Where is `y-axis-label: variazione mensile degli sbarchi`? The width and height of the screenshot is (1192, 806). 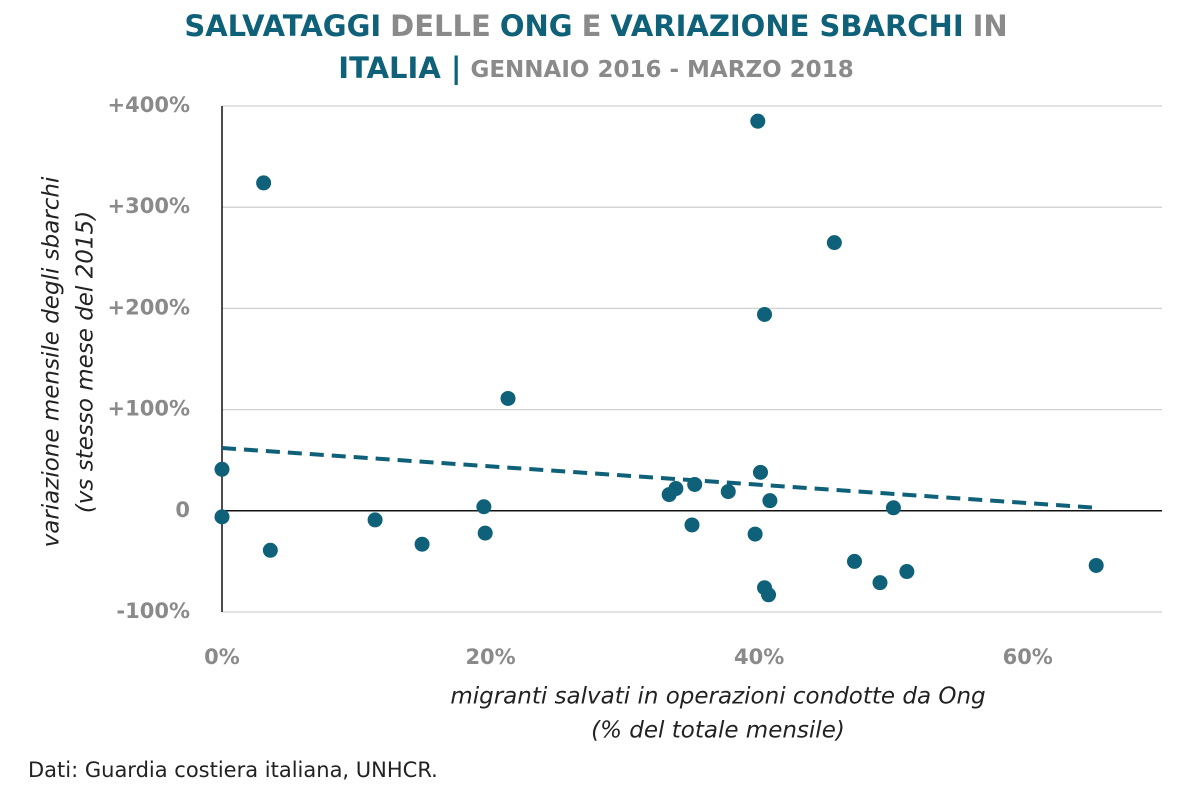 y-axis-label: variazione mensile degli sbarchi is located at coordinates (52, 361).